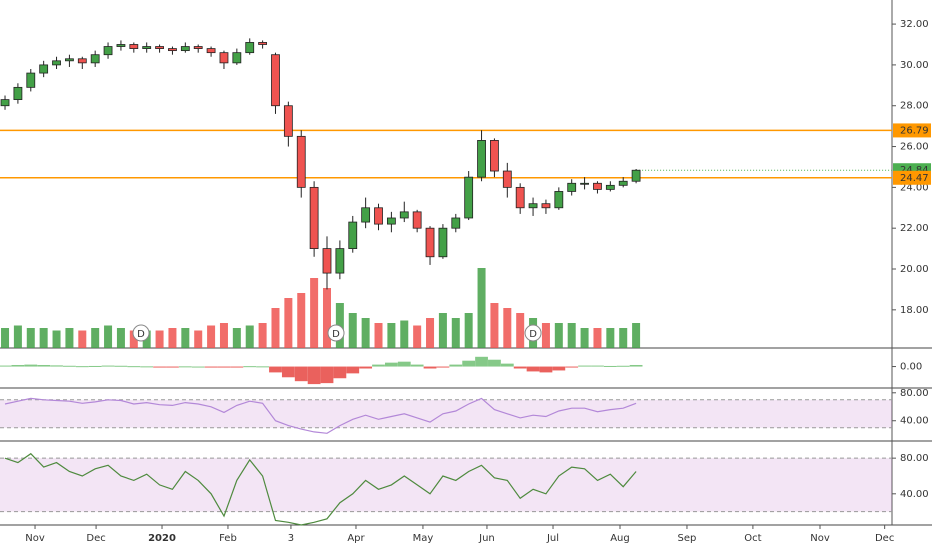  What do you see at coordinates (914, 228) in the screenshot?
I see `y-tick-label: 22.00` at bounding box center [914, 228].